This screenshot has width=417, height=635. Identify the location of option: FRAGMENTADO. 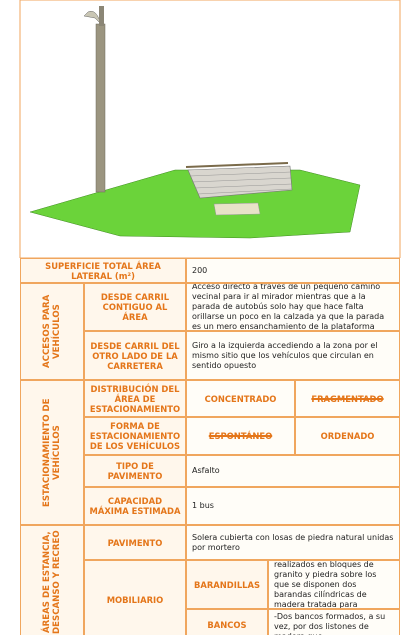
(347, 398).